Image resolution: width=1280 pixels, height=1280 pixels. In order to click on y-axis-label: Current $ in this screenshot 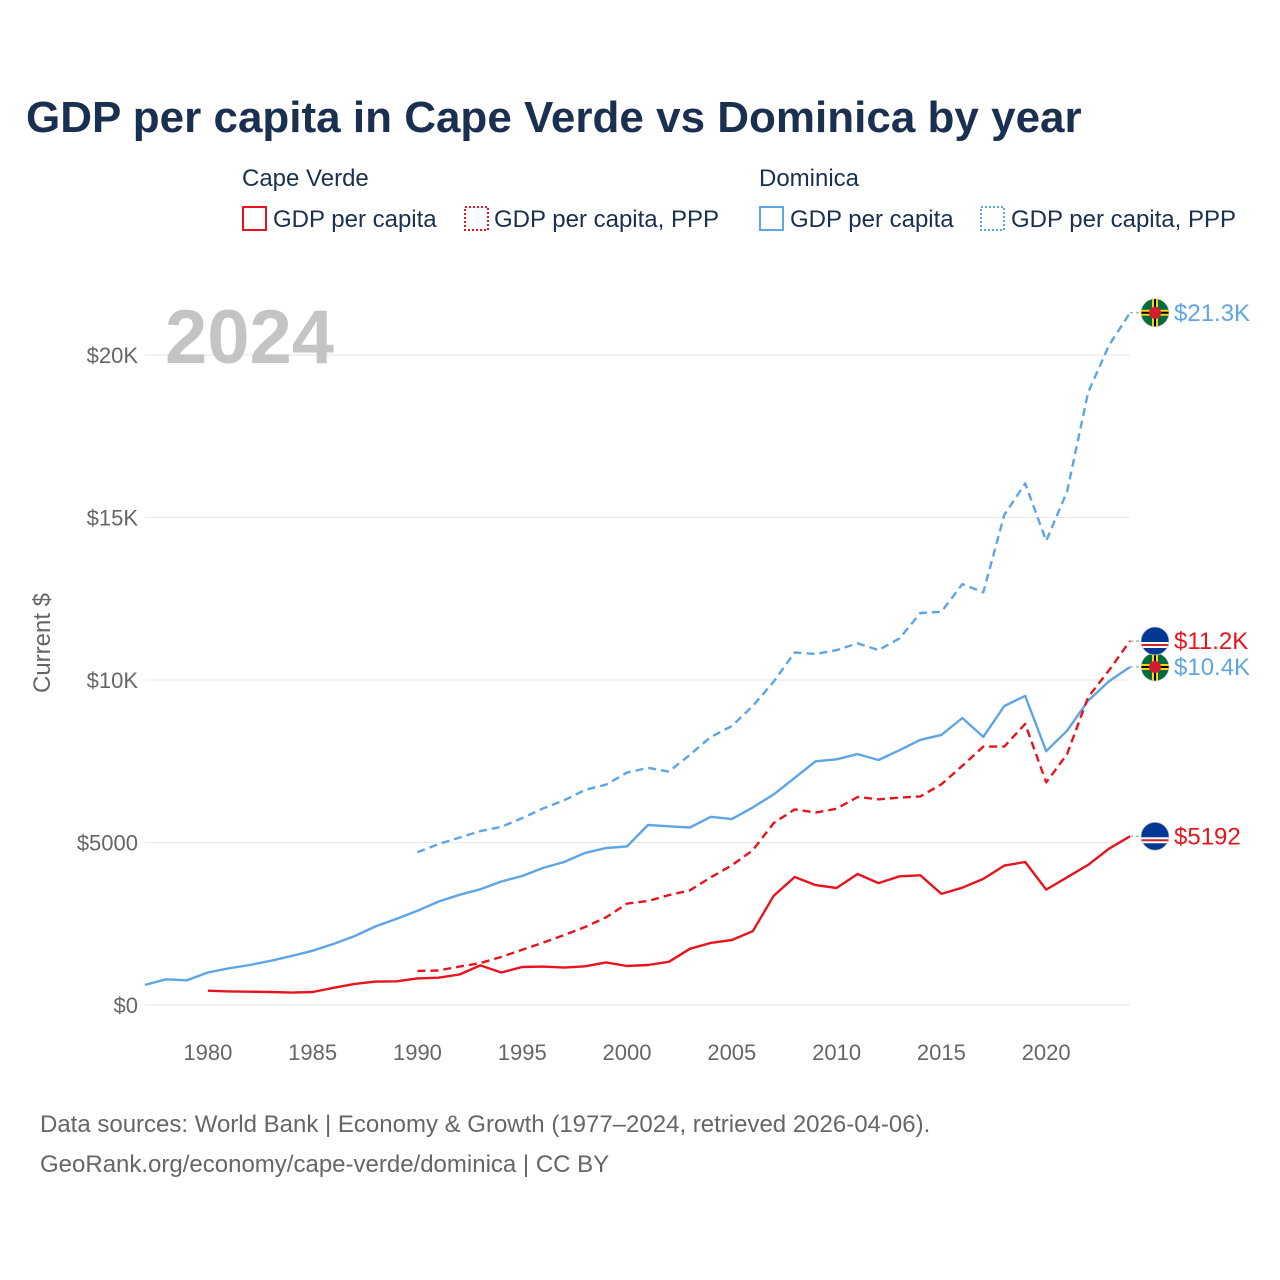, I will do `click(42, 643)`.